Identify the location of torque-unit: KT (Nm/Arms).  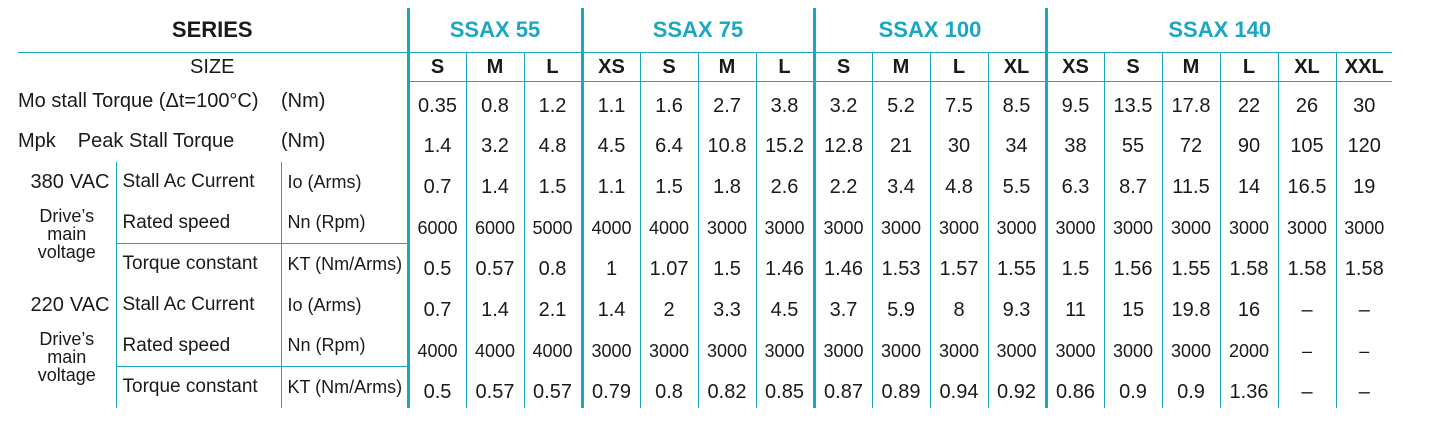
(344, 387).